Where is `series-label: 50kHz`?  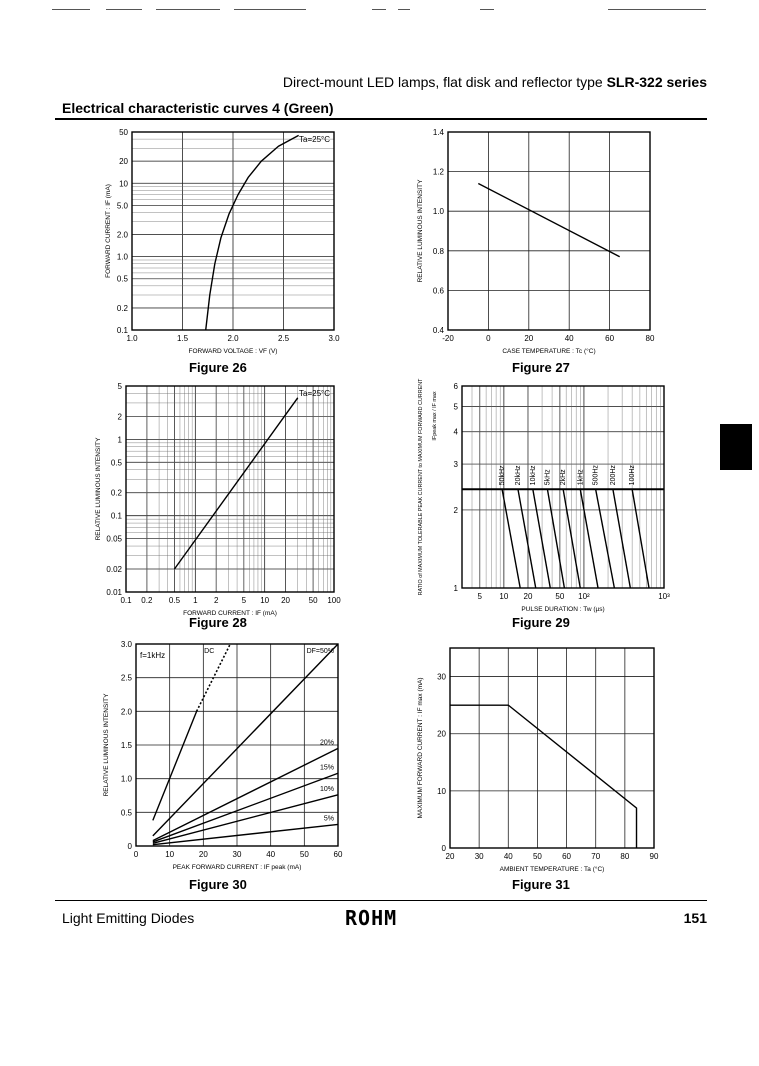
series-label: 50kHz is located at coordinates (502, 475).